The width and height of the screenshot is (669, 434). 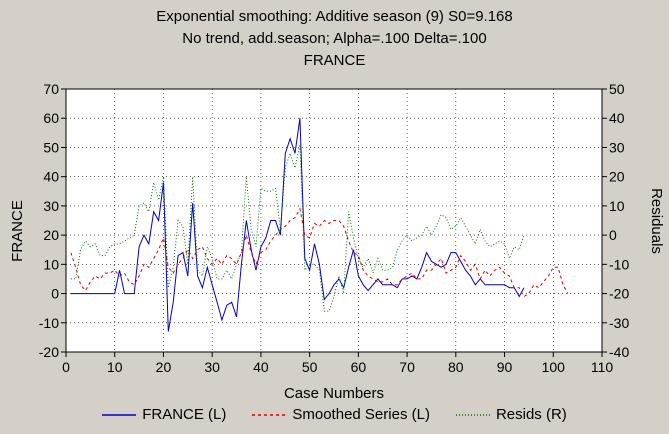 I want to click on legend-item-resids: Resids (R), so click(x=511, y=414).